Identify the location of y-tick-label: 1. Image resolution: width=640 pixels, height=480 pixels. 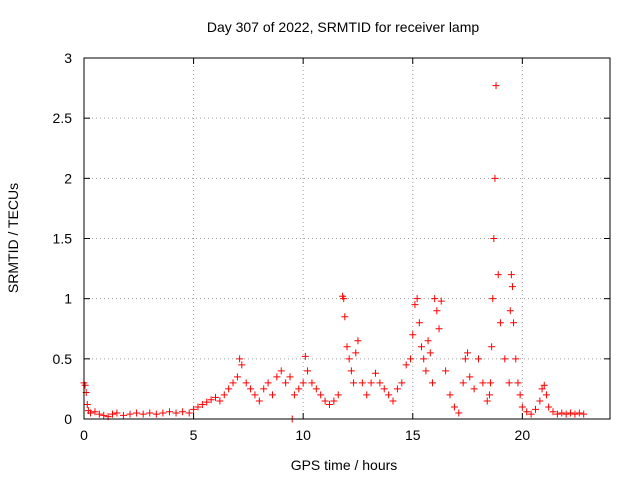
(68, 299).